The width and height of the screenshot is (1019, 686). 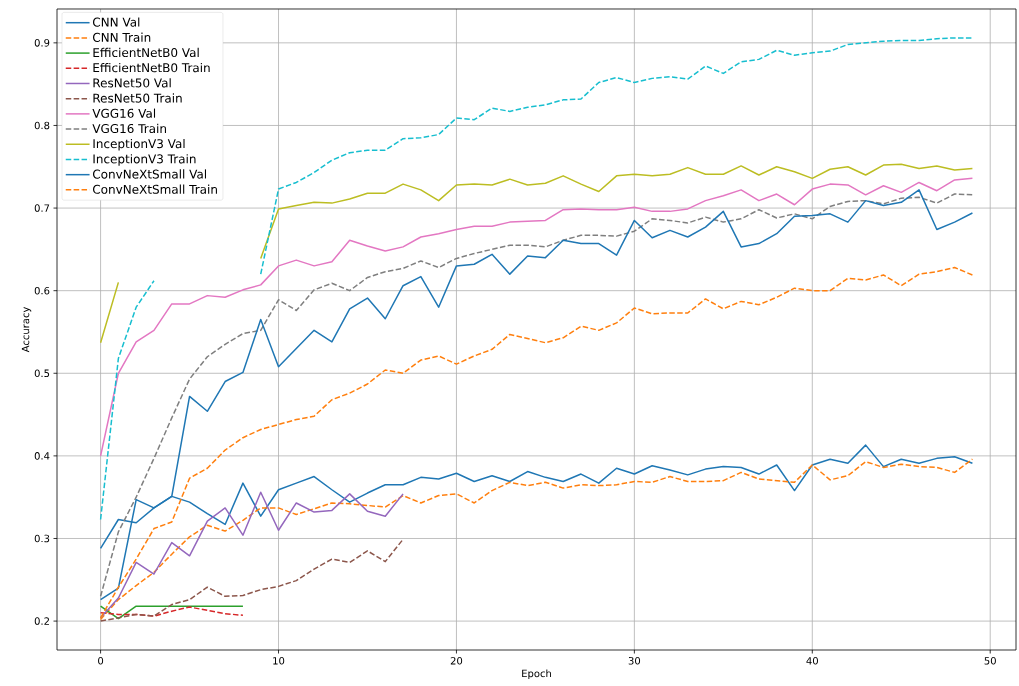 What do you see at coordinates (132, 83) in the screenshot?
I see `legend-label: ResNet50 Val` at bounding box center [132, 83].